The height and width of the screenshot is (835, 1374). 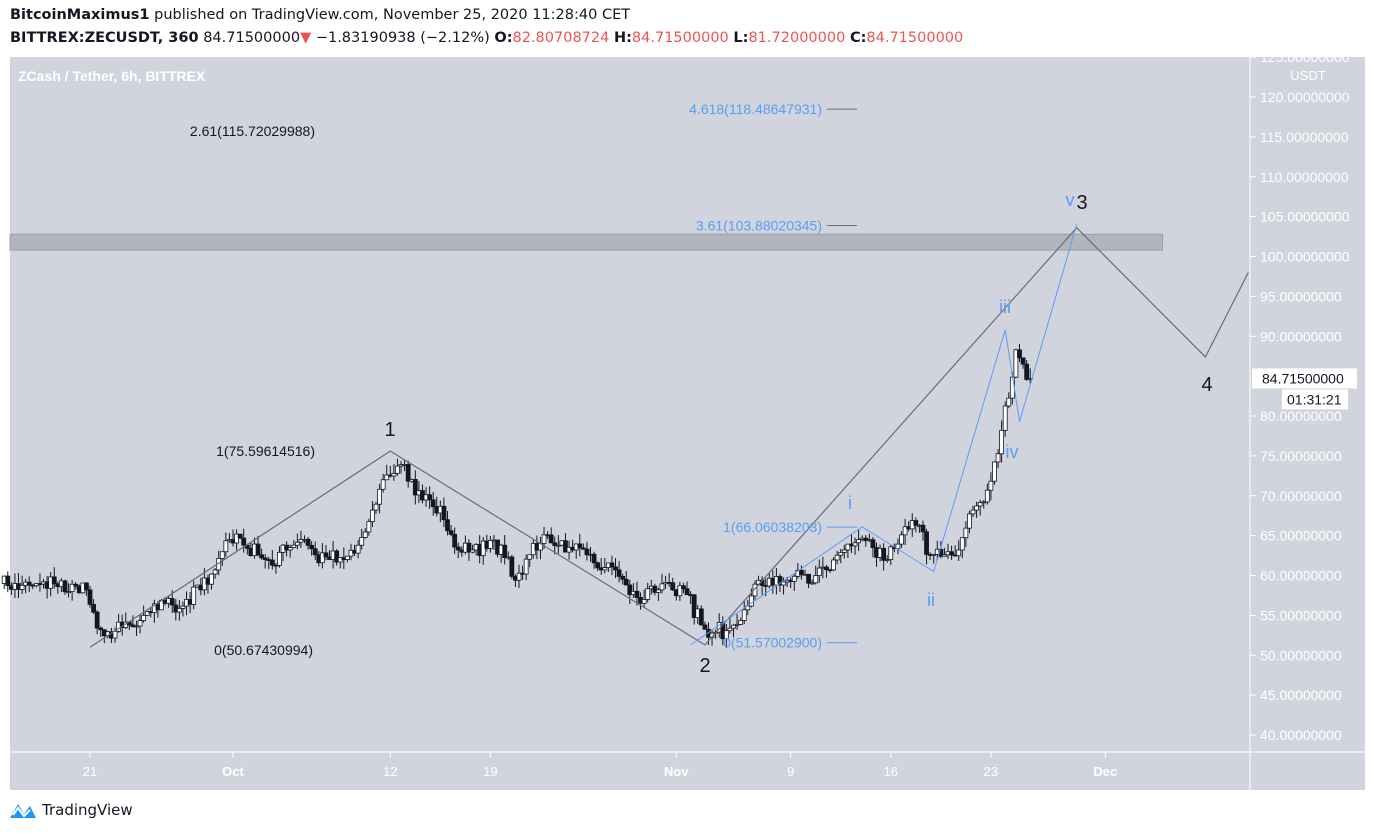 I want to click on low-value: 81.72000000, so click(x=797, y=38).